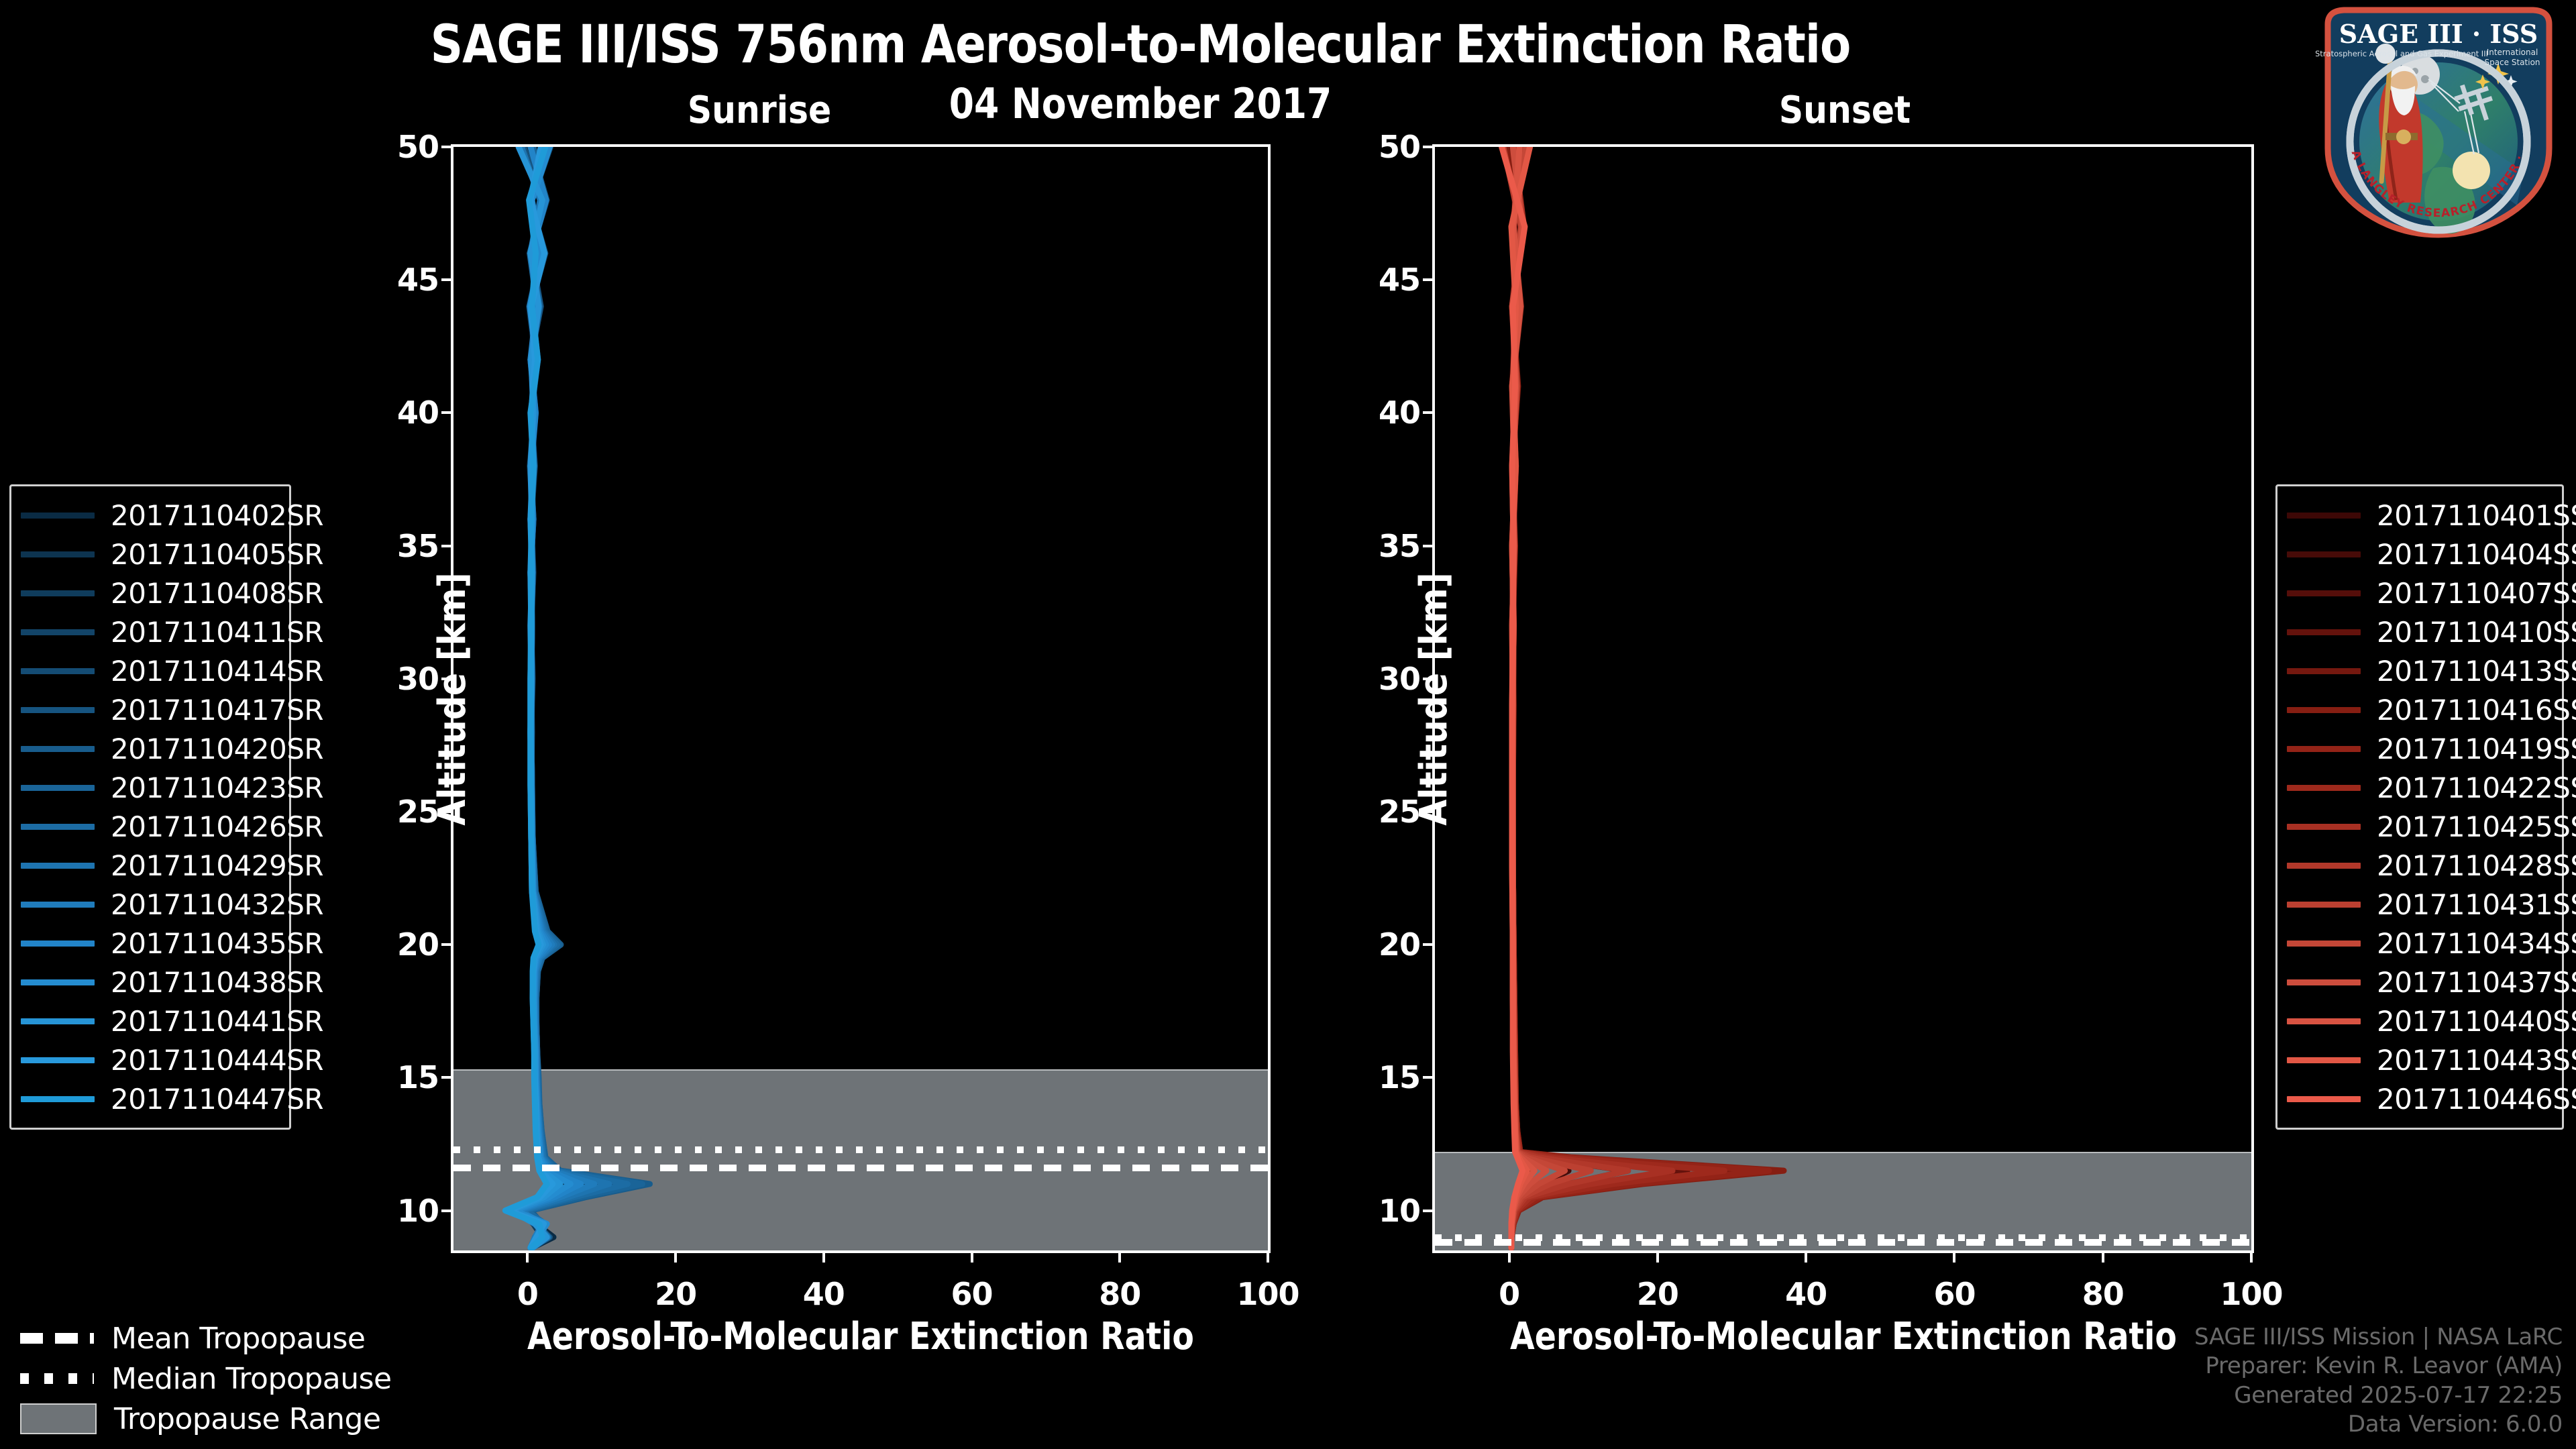  What do you see at coordinates (860, 1159) in the screenshot?
I see `tropopause-range-band` at bounding box center [860, 1159].